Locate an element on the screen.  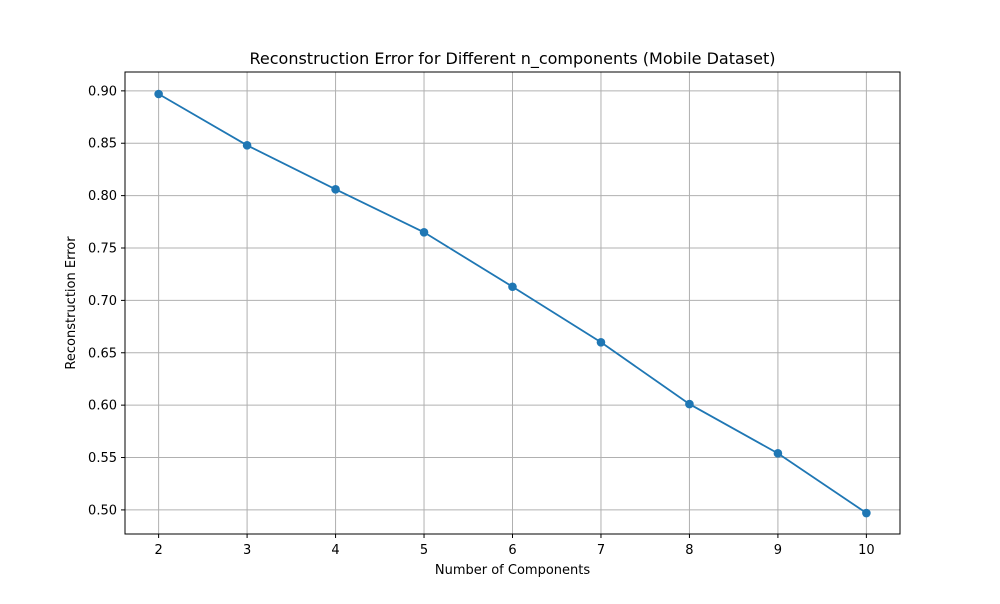
x-tick-label: 3 is located at coordinates (247, 550).